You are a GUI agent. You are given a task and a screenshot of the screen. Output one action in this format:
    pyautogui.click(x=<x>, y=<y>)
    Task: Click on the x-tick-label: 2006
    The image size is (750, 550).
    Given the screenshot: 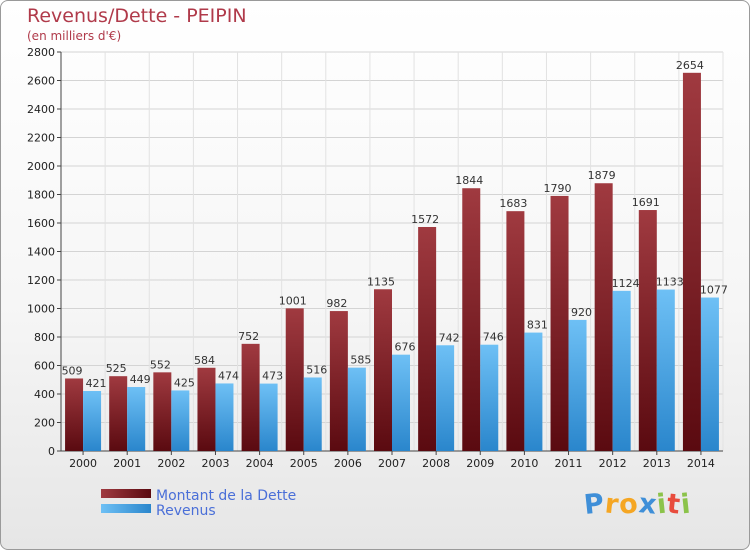 What is the action you would take?
    pyautogui.click(x=348, y=463)
    